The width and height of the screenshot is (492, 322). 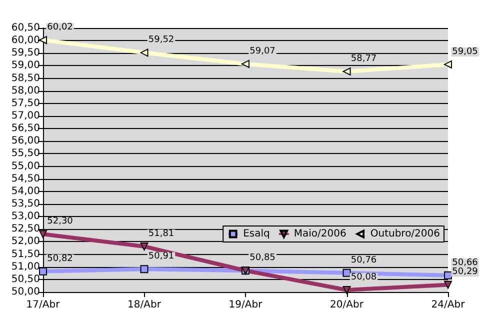 What do you see at coordinates (43, 305) in the screenshot?
I see `x-tick-label: 17/Abr` at bounding box center [43, 305].